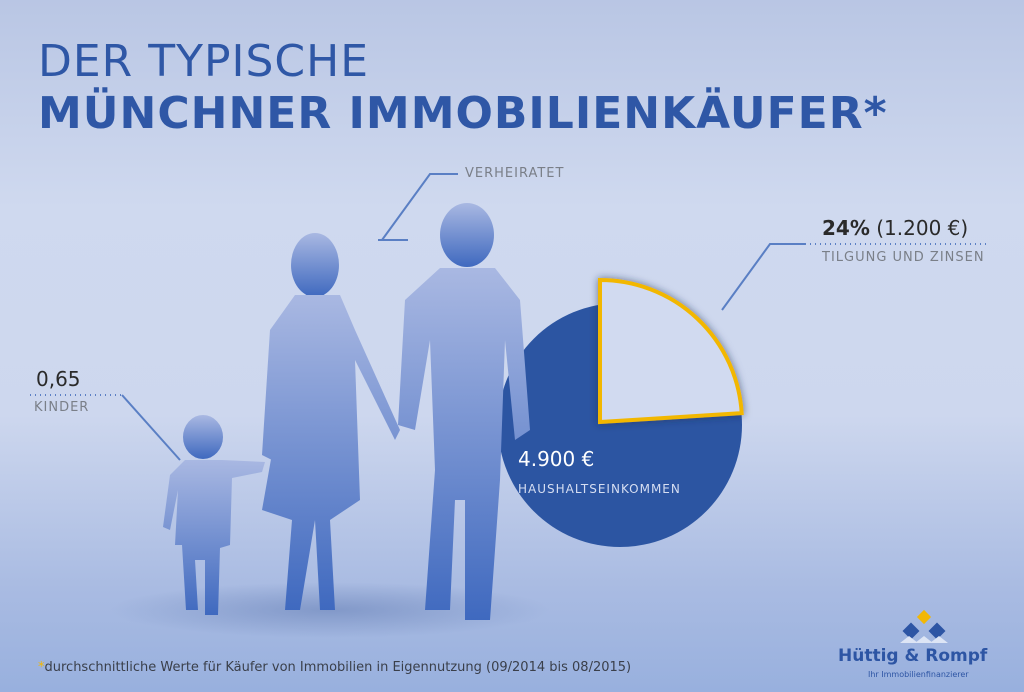 The image size is (1024, 692). Describe the element at coordinates (903, 257) in the screenshot. I see `repayment-label: TILGUNG UND ZINSEN` at that location.